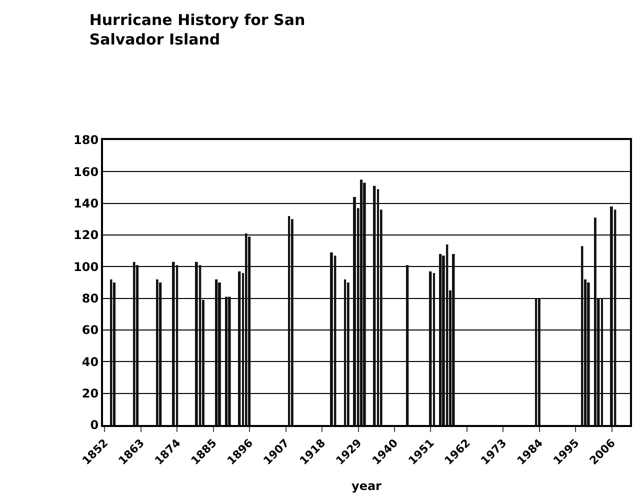 The height and width of the screenshot is (497, 638). What do you see at coordinates (90, 393) in the screenshot?
I see `y-tick-label: 20` at bounding box center [90, 393].